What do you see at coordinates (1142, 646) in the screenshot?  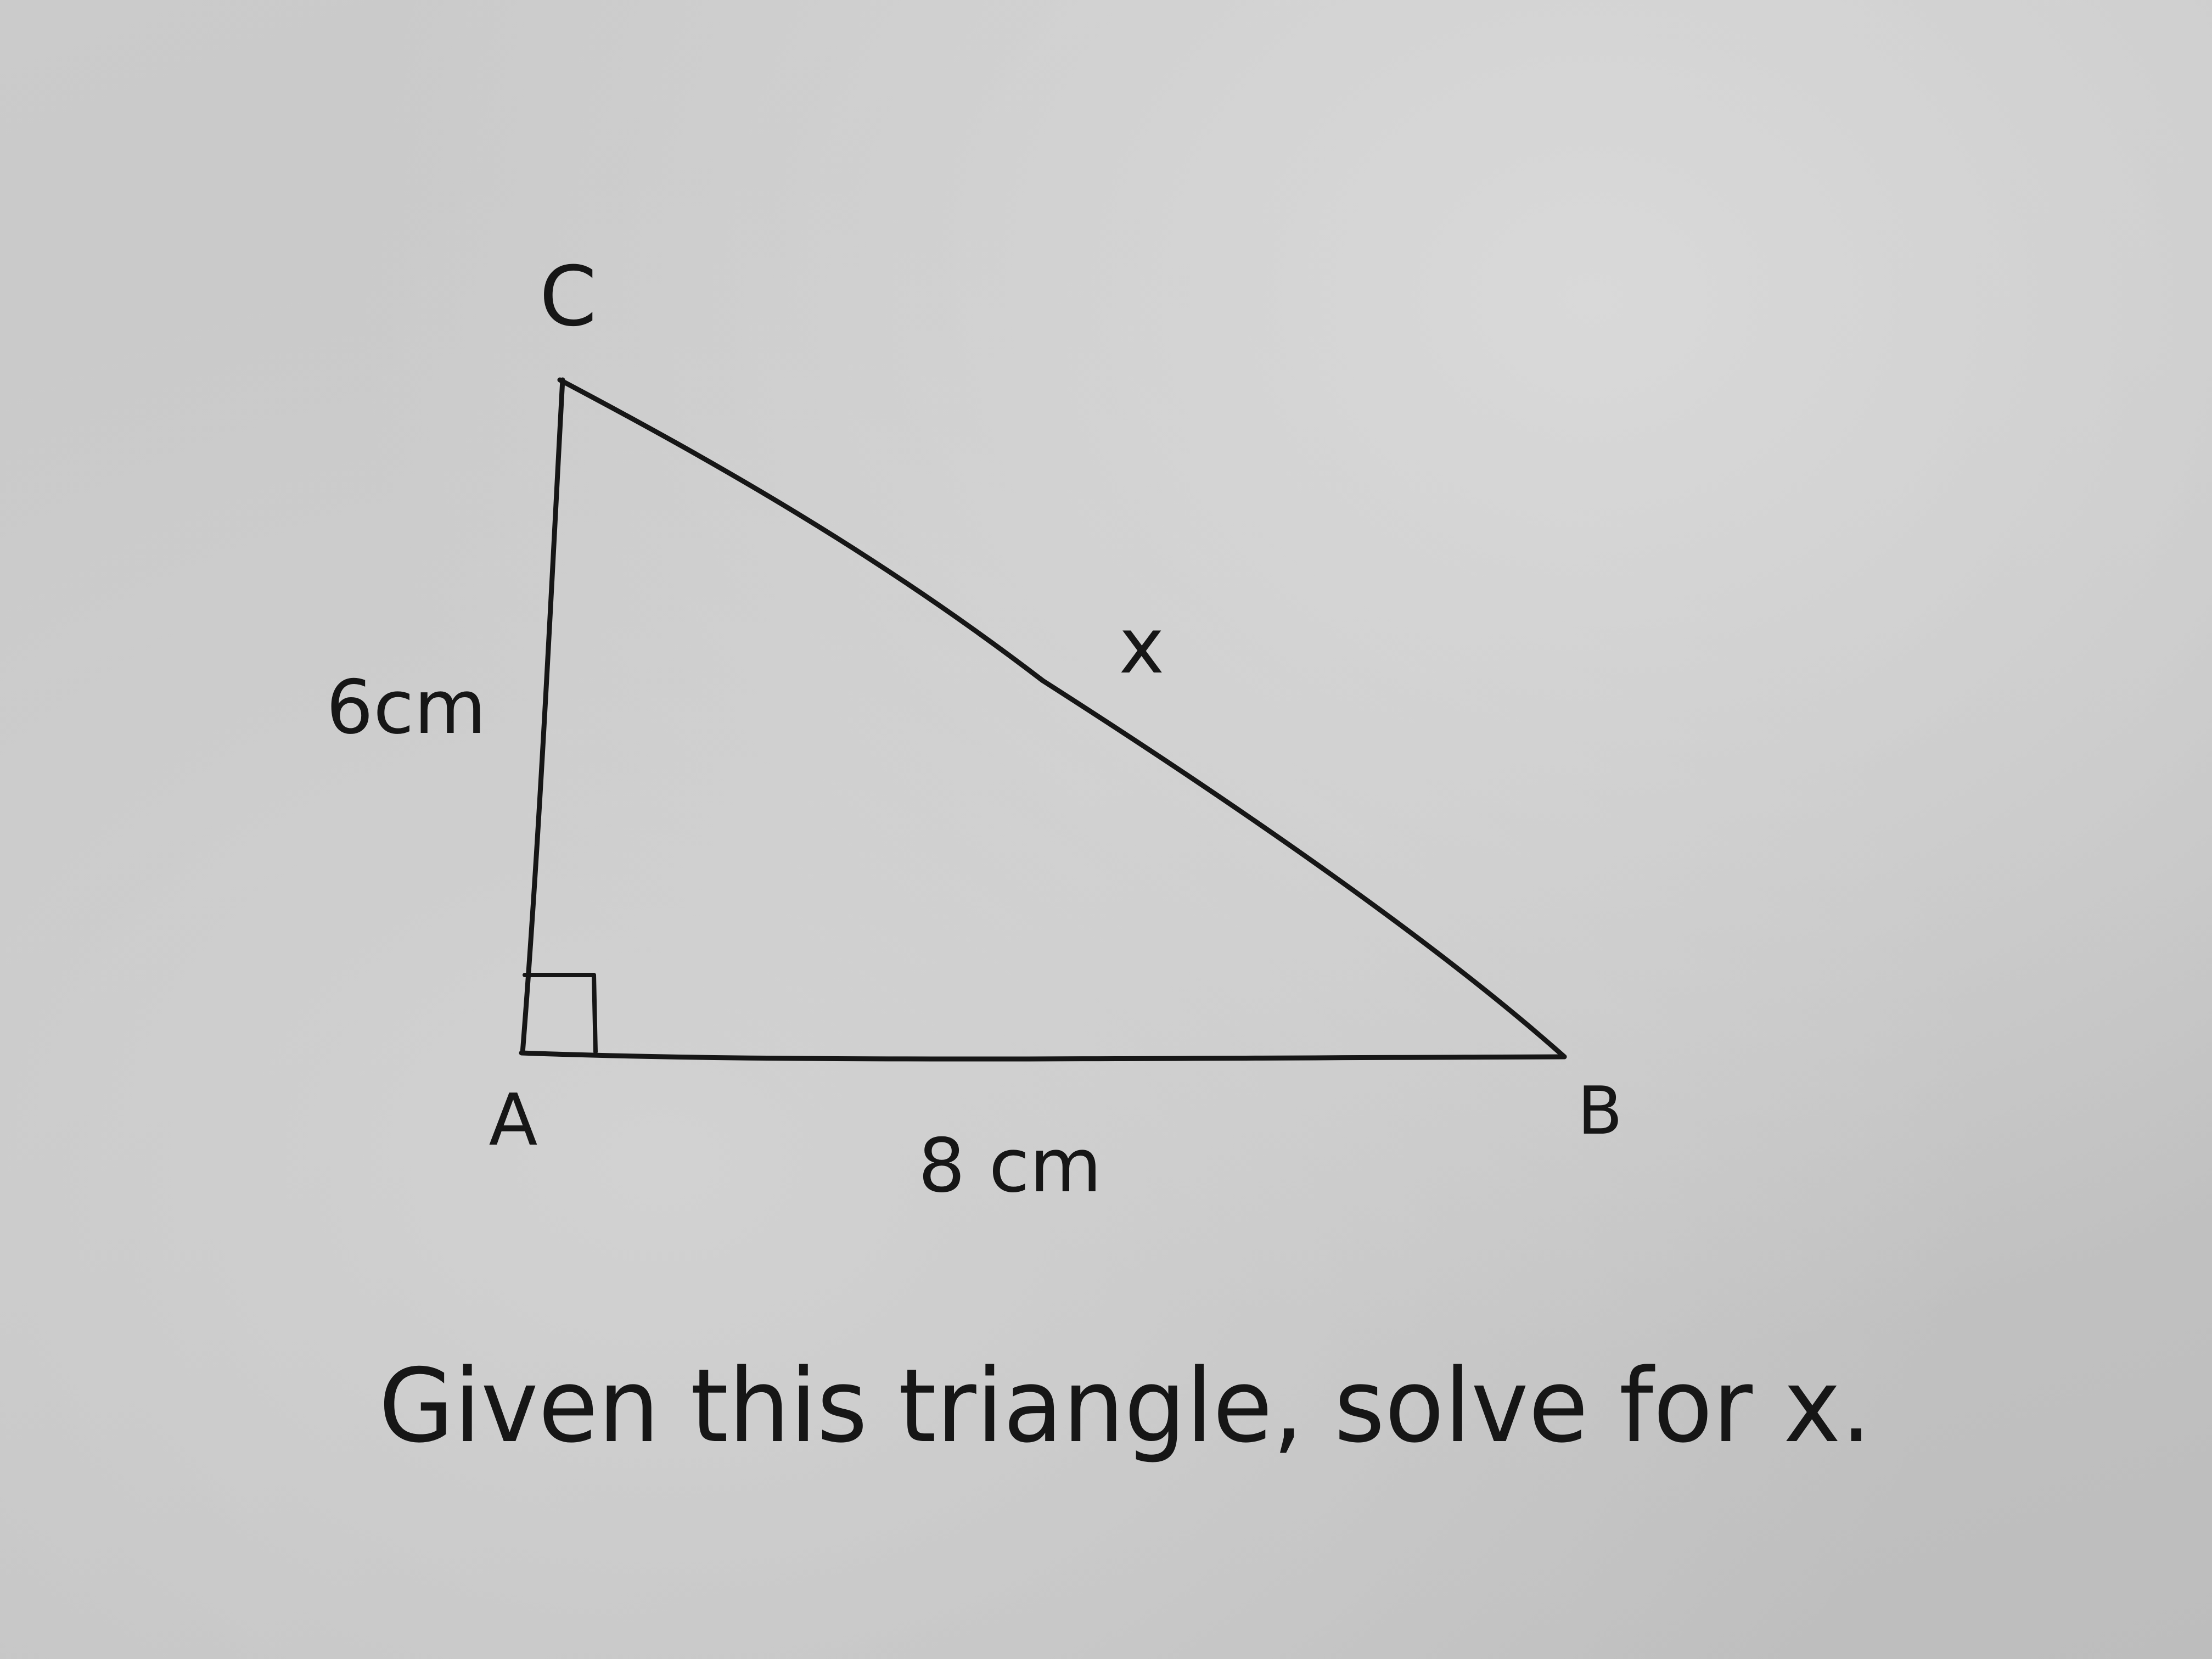 I see `side-label-bc: x` at bounding box center [1142, 646].